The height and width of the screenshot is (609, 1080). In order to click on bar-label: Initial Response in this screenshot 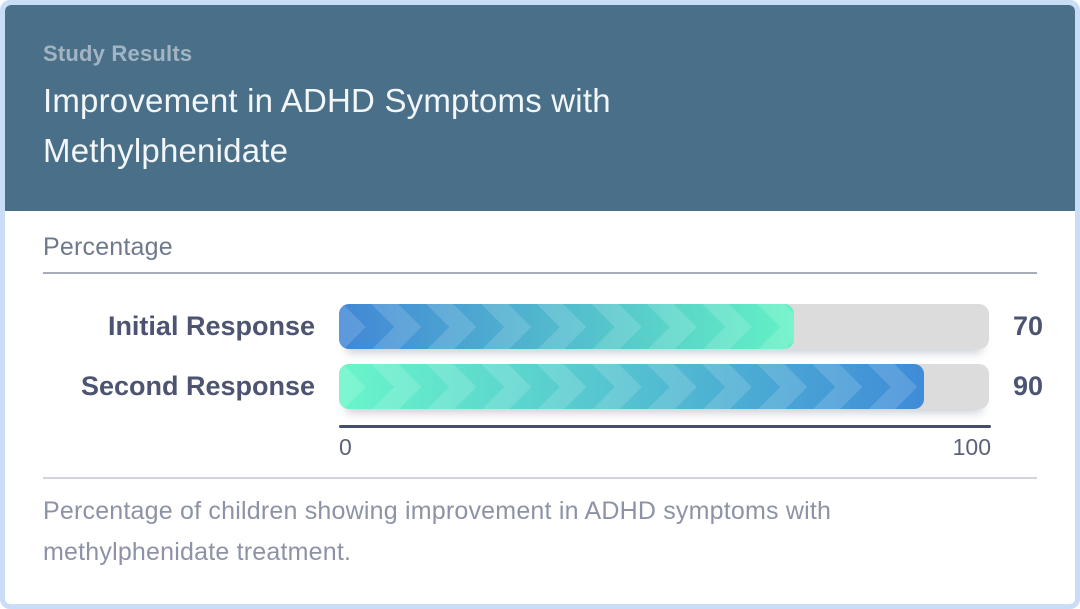, I will do `click(211, 326)`.